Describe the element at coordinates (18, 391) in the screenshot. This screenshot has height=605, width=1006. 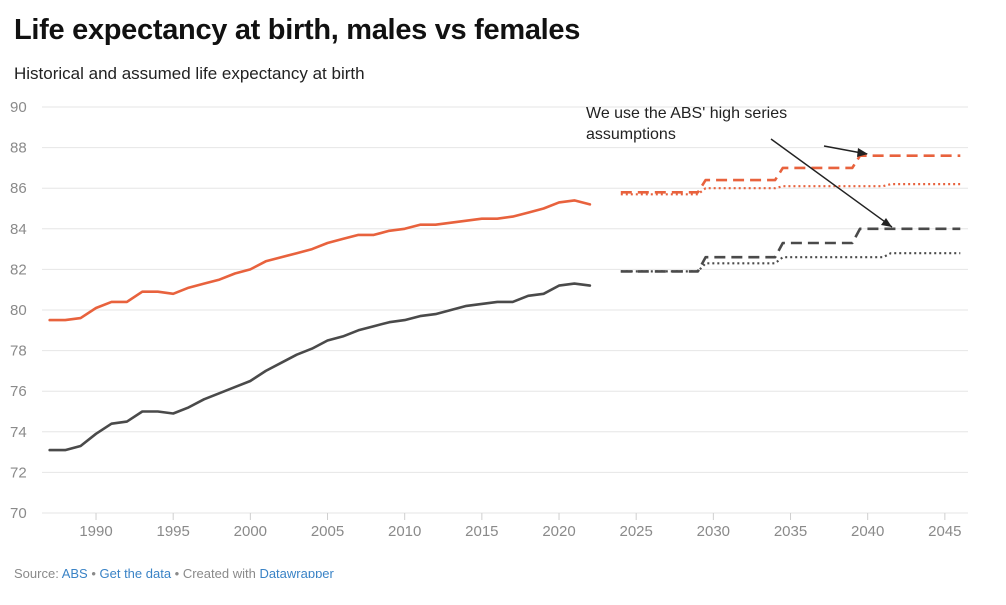
I see `y-tick-label: 76` at that location.